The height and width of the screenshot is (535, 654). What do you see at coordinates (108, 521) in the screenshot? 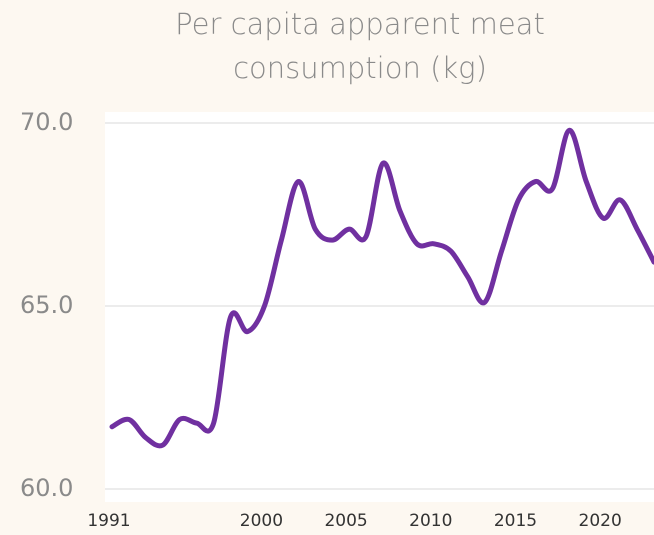
I see `x-tick-label: 1991` at bounding box center [108, 521].